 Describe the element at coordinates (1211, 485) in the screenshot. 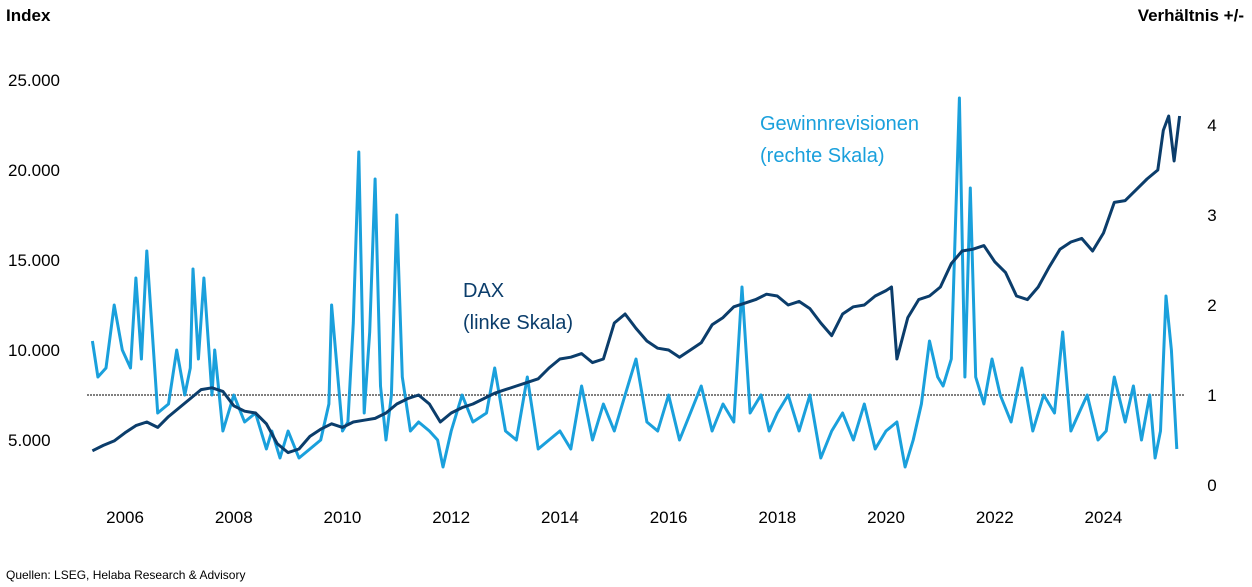

I see `right-tick-label: 0` at that location.